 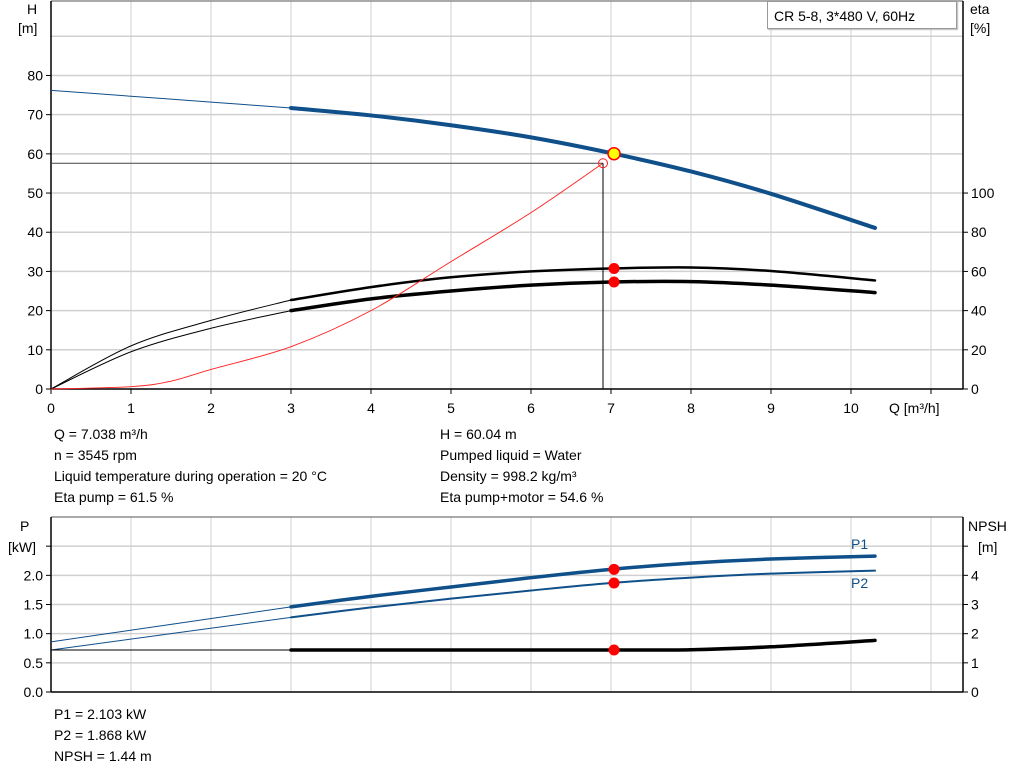 What do you see at coordinates (860, 544) in the screenshot?
I see `p1-series-label: P1` at bounding box center [860, 544].